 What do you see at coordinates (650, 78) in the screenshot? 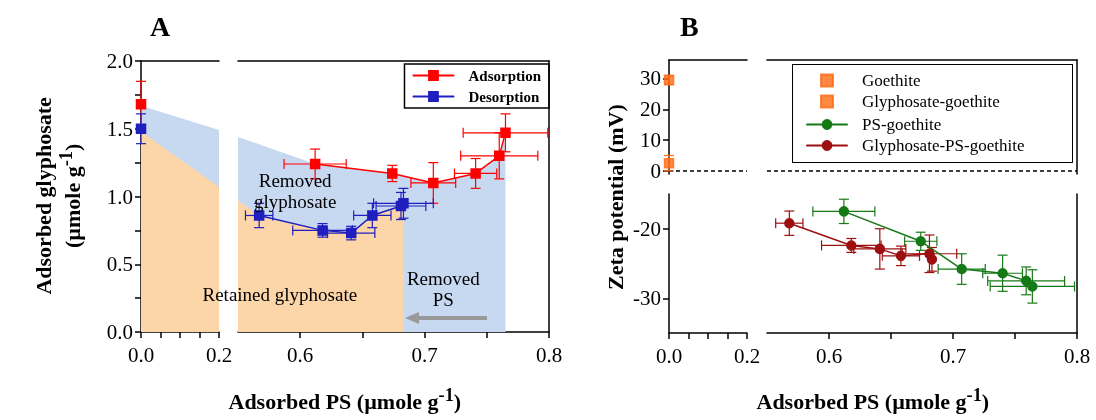
I see `y-tick-label: 30` at bounding box center [650, 78].